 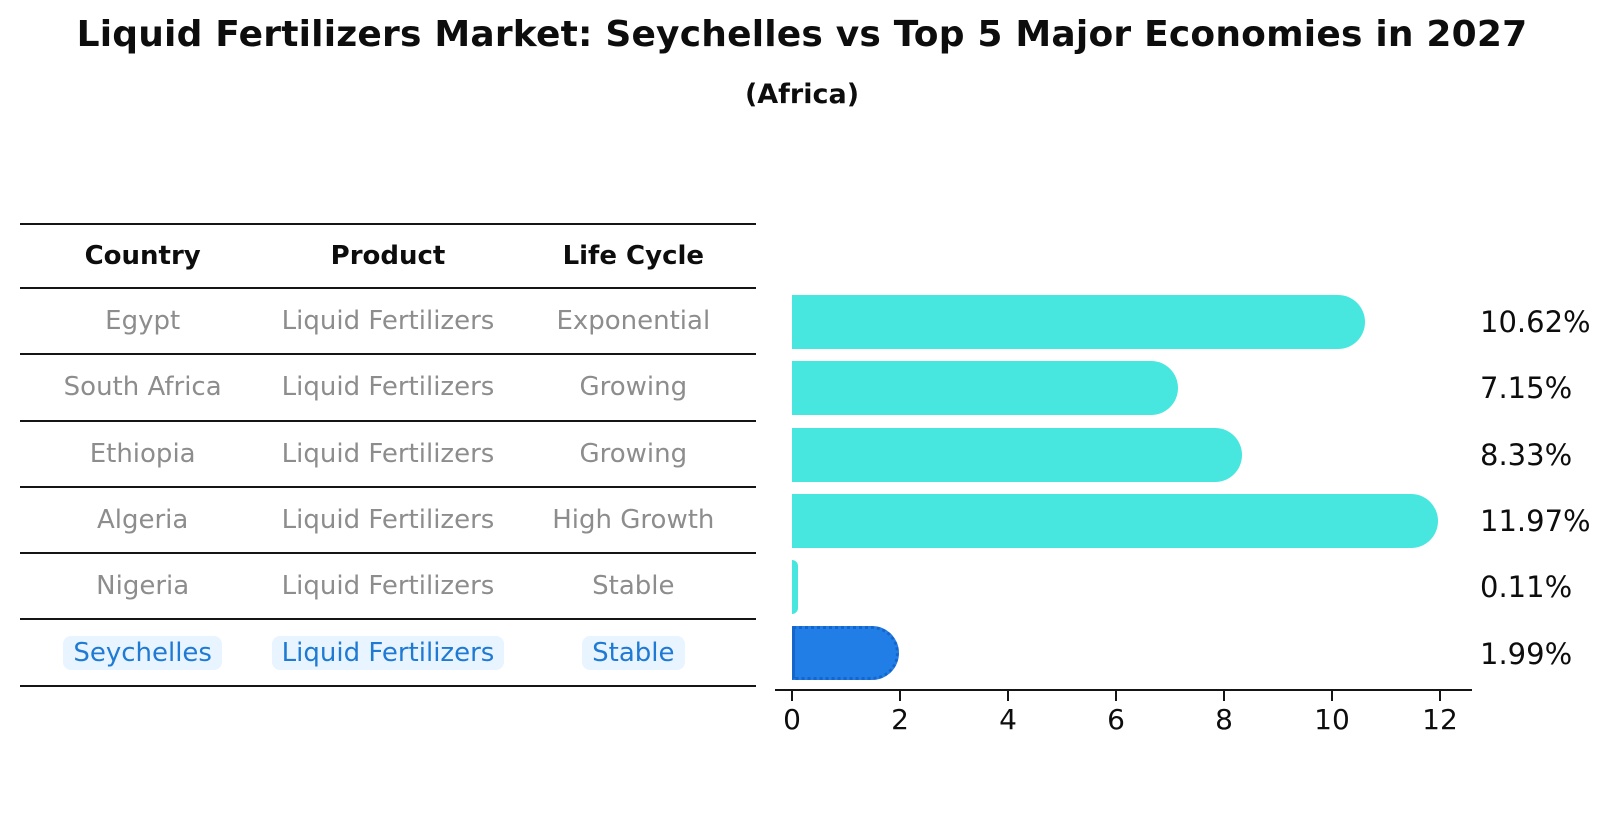 I want to click on table-cell-country: Nigeria, so click(x=143, y=586).